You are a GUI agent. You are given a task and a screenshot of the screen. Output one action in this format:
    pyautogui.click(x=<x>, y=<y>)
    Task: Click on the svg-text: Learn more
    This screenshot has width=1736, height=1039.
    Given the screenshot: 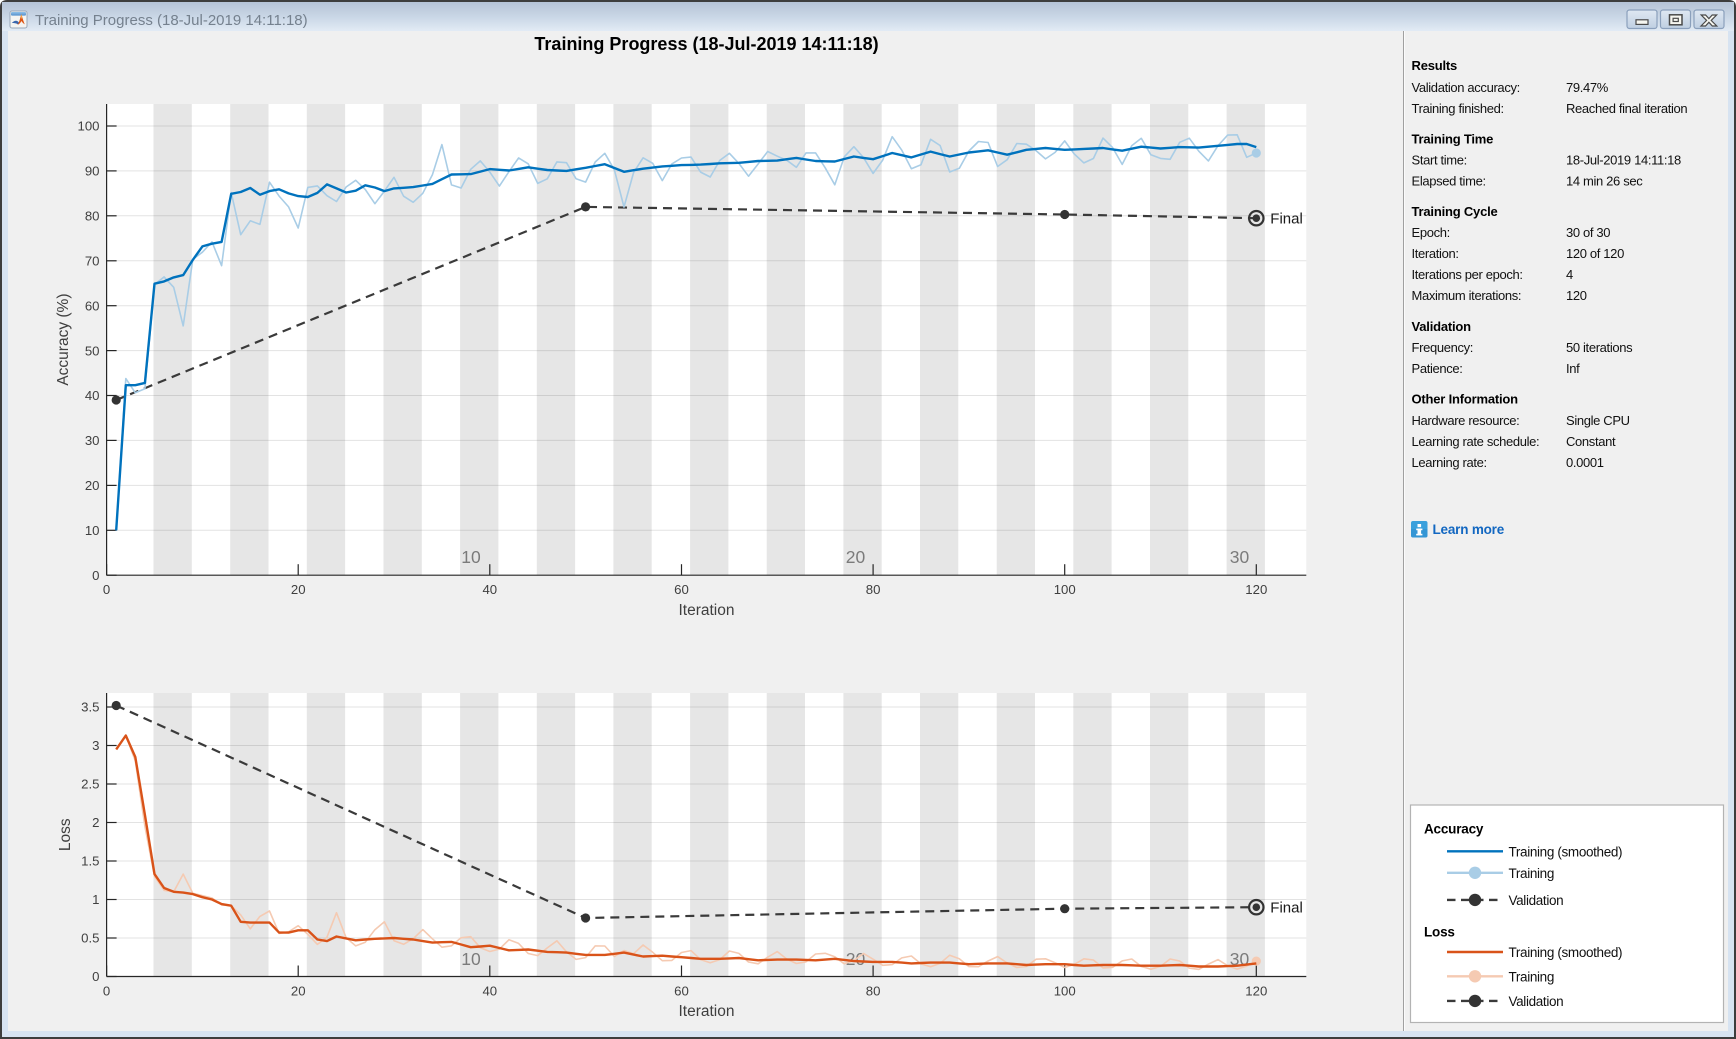 What is the action you would take?
    pyautogui.click(x=1469, y=529)
    